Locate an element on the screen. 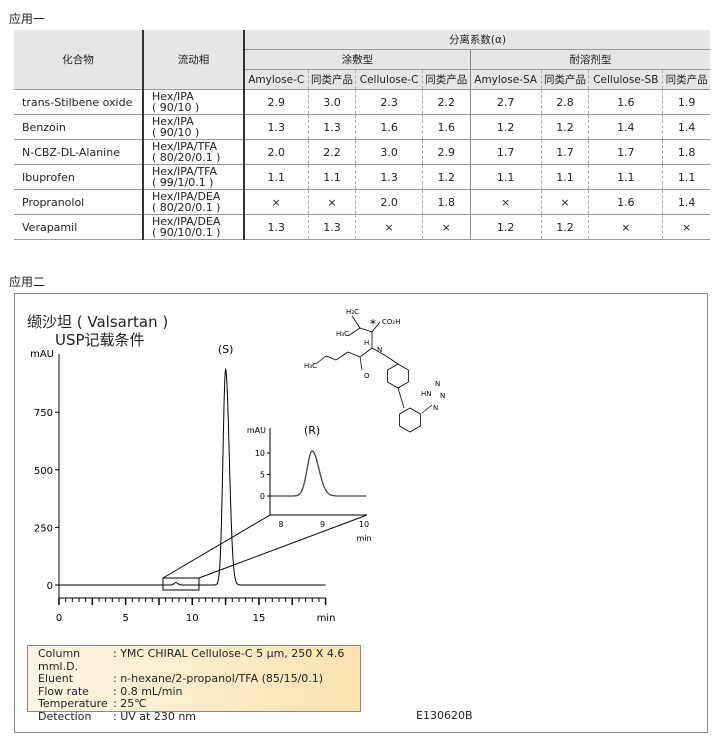  peak-label-r: (R) is located at coordinates (312, 430).